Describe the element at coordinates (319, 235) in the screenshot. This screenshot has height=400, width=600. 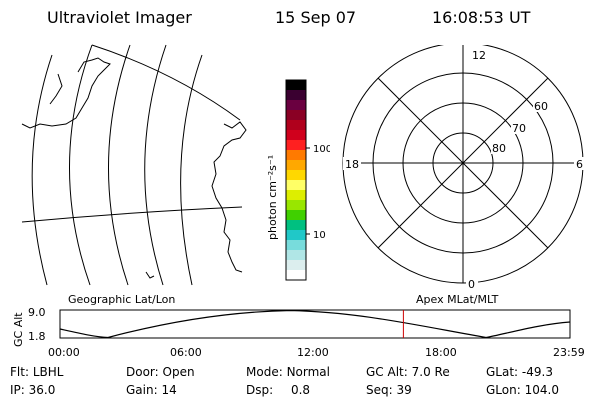
I see `colorbar-tick-label: 10` at that location.